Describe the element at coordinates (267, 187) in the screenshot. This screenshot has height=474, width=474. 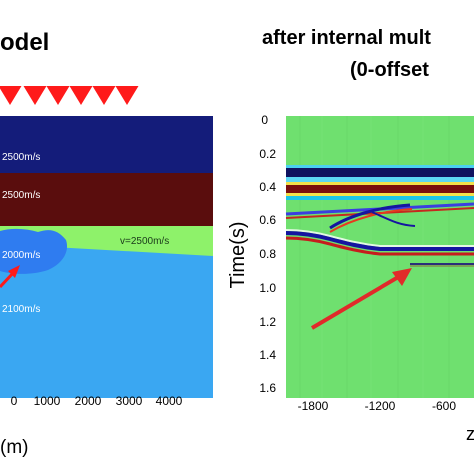
I see `y-tick: 0.4` at that location.